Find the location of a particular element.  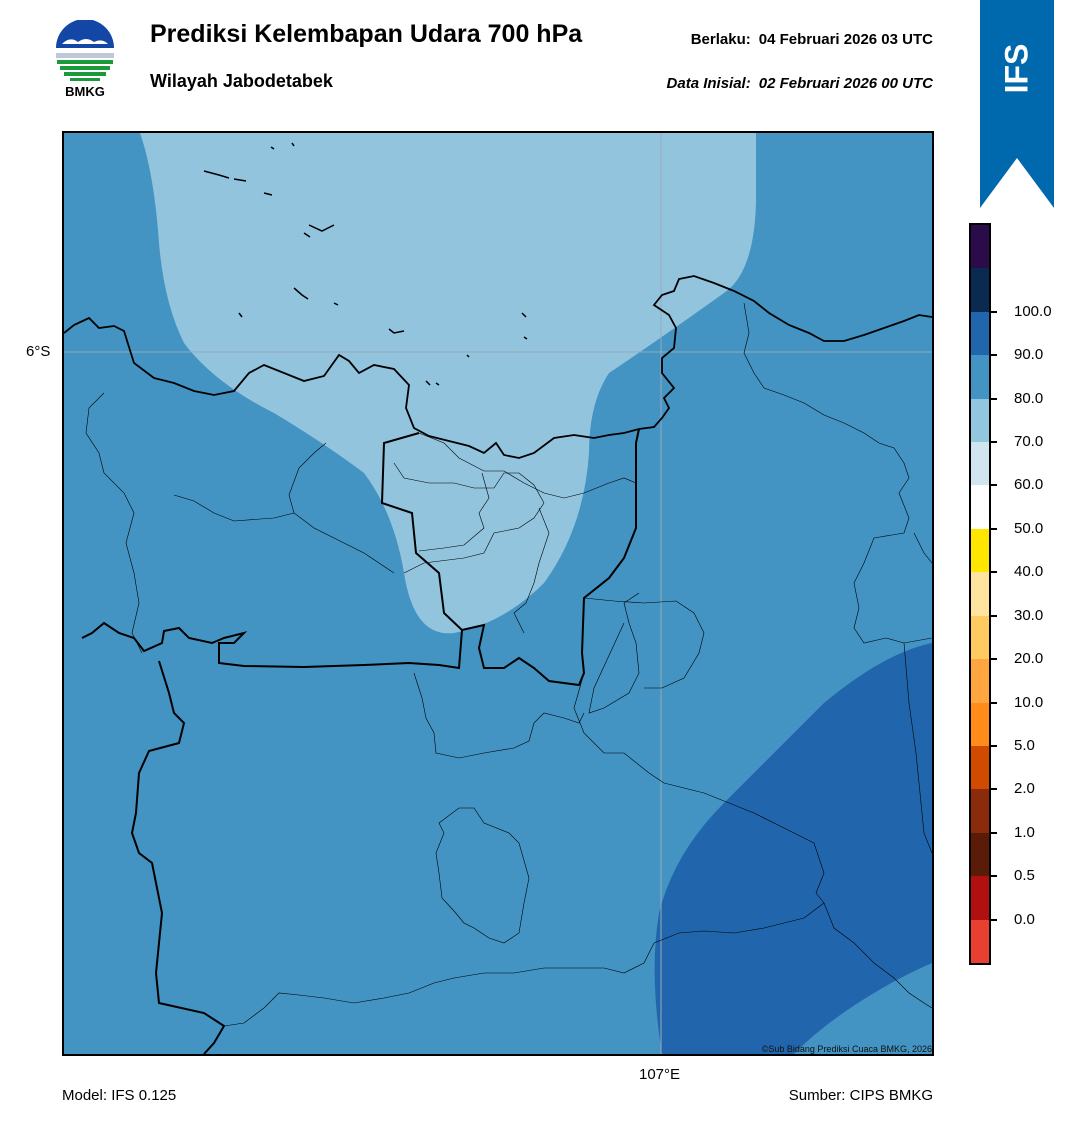

initial-time-value: 02 Februari 2026 00 UTC is located at coordinates (845, 83).